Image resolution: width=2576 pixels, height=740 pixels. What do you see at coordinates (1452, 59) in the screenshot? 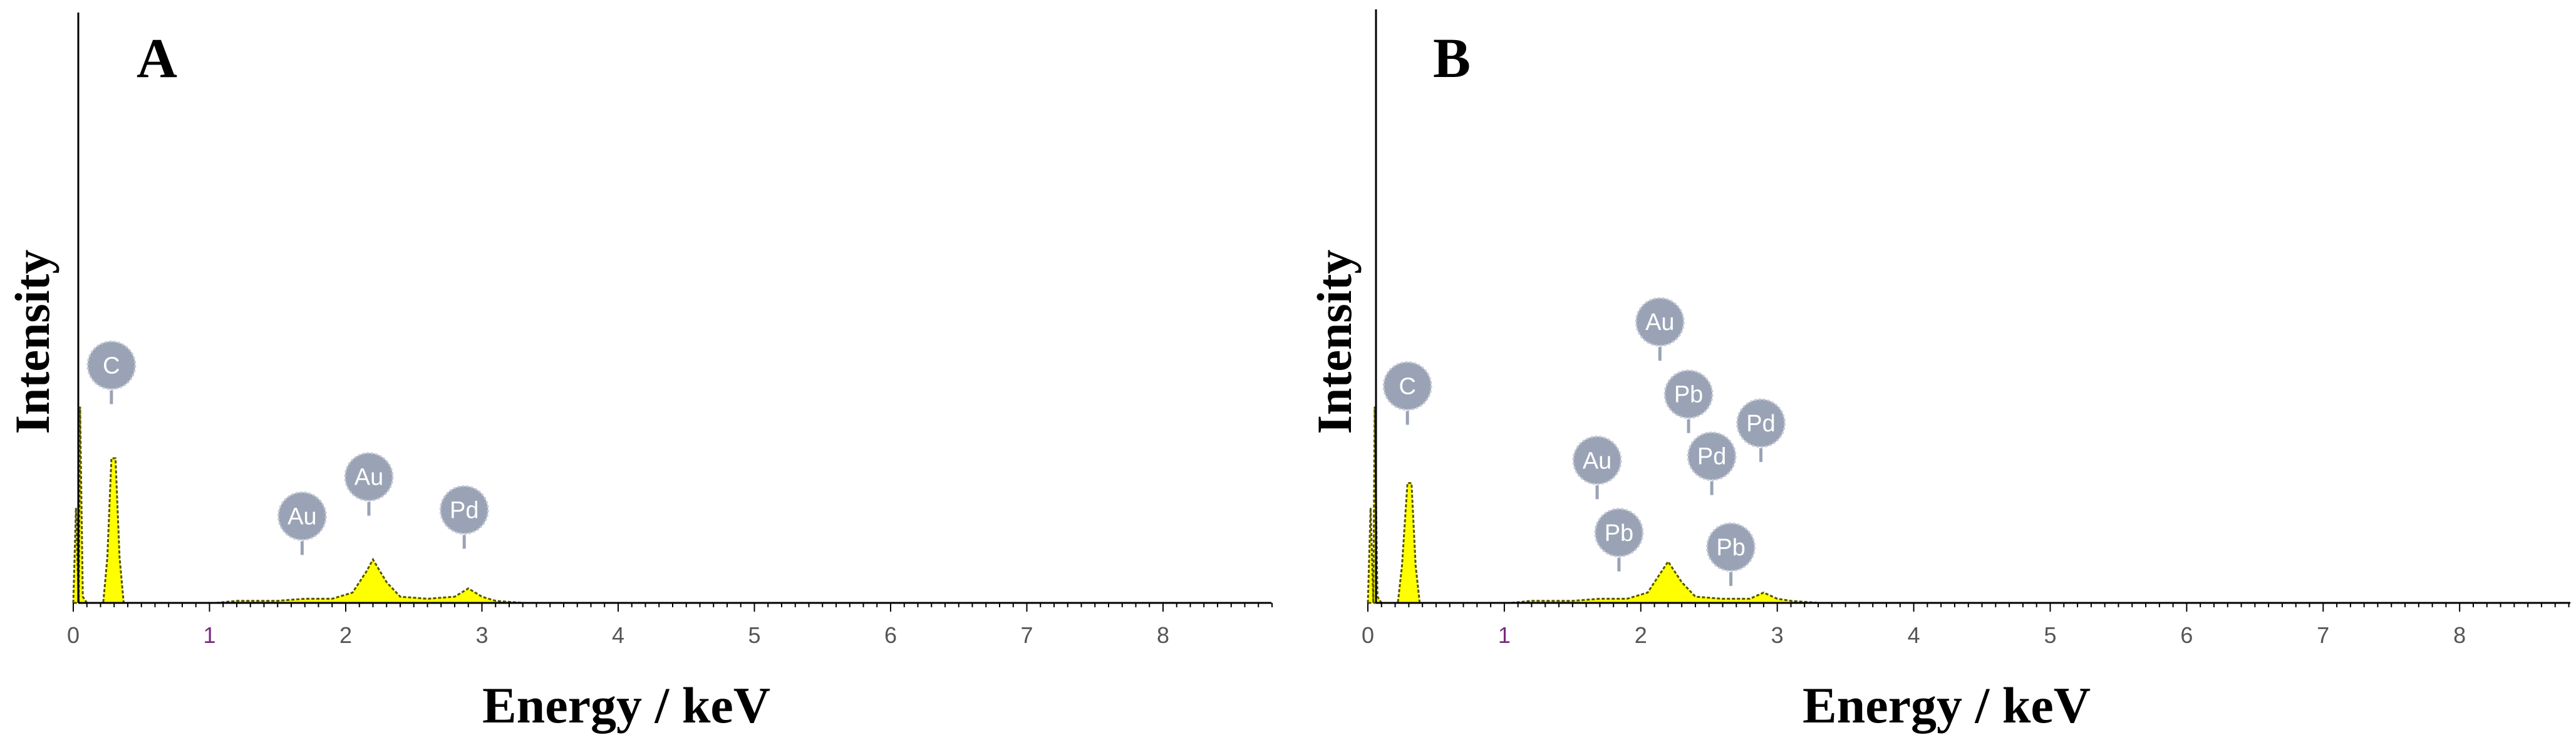
I see `panel-letter: B` at bounding box center [1452, 59].